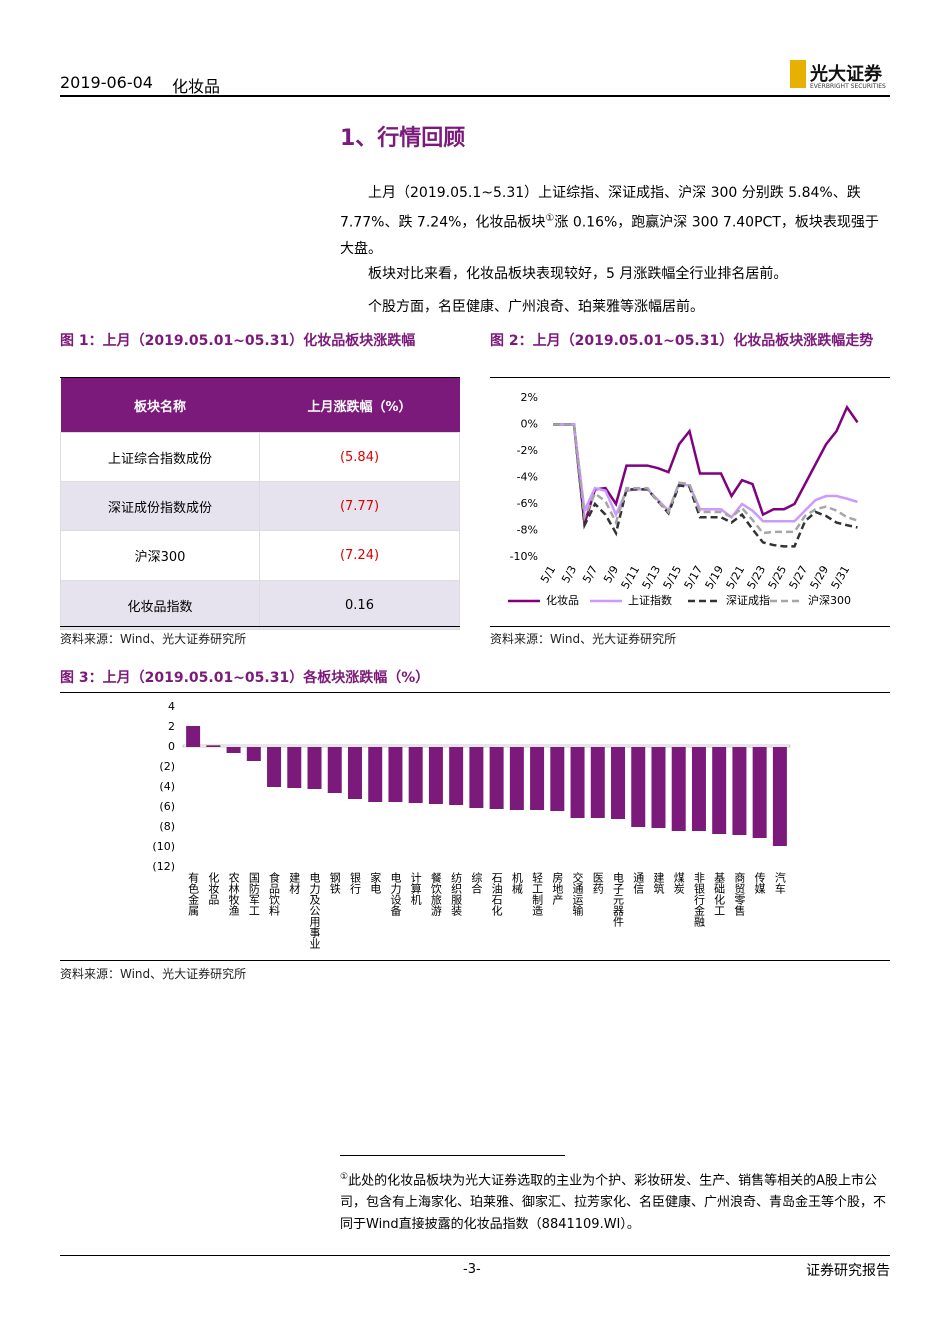  I want to click on x-tick-label: 基础化工, so click(719, 894).